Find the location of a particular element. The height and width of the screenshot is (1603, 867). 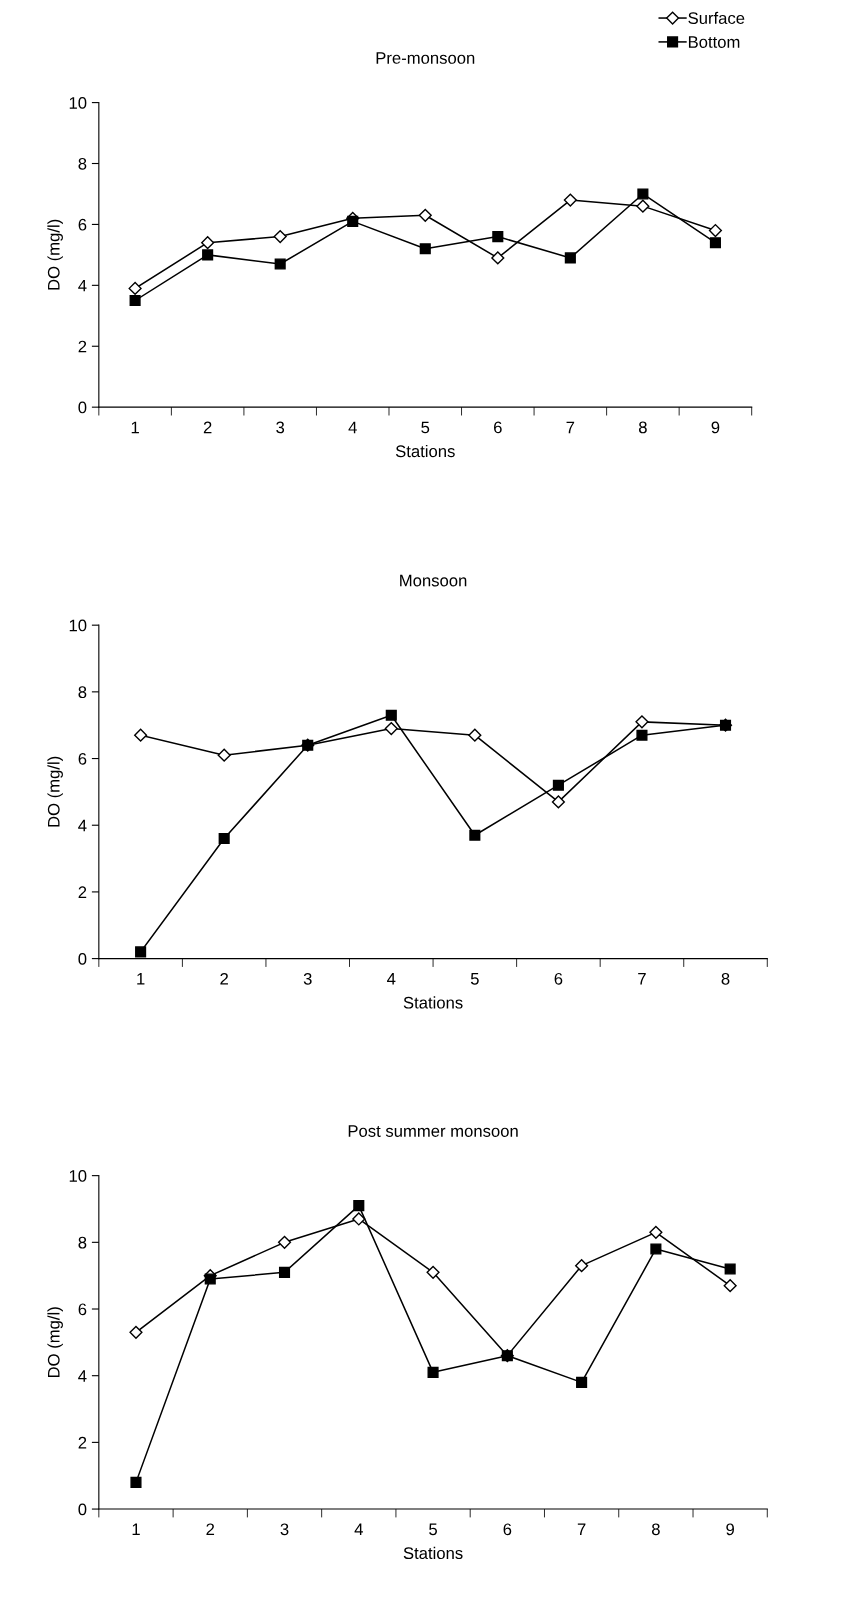

chart-title: Post summer monsoon is located at coordinates (433, 1131).